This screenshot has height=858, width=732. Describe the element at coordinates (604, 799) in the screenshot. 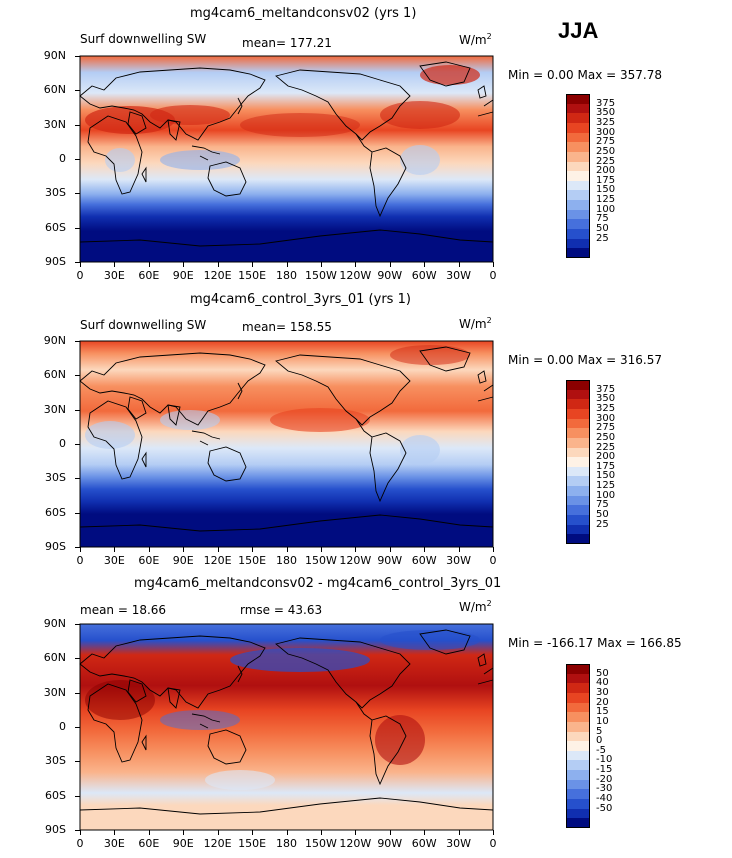

I see `colorbar-label: -40` at that location.